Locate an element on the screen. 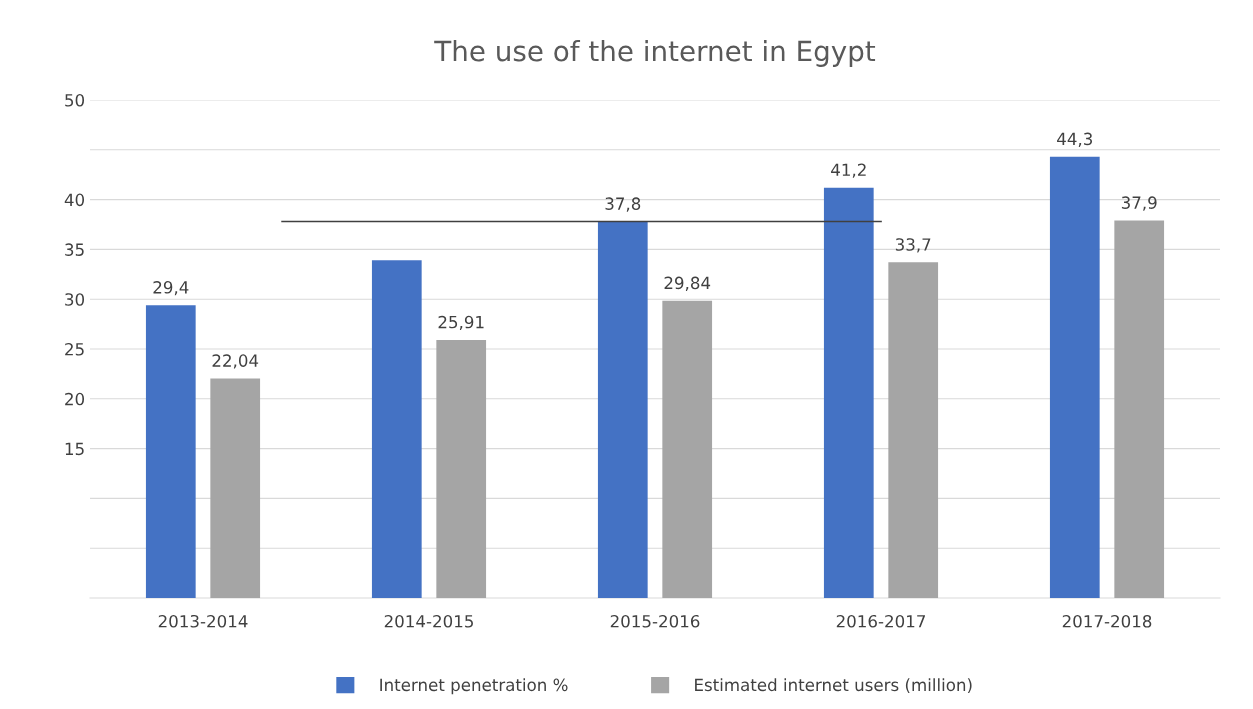 This screenshot has width=1253, height=709. data-label: 25,91 is located at coordinates (461, 323).